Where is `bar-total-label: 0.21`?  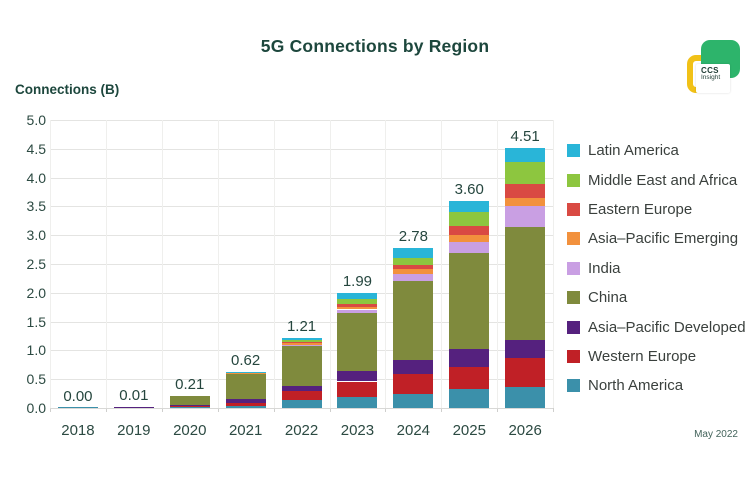 bar-total-label: 0.21 is located at coordinates (190, 384).